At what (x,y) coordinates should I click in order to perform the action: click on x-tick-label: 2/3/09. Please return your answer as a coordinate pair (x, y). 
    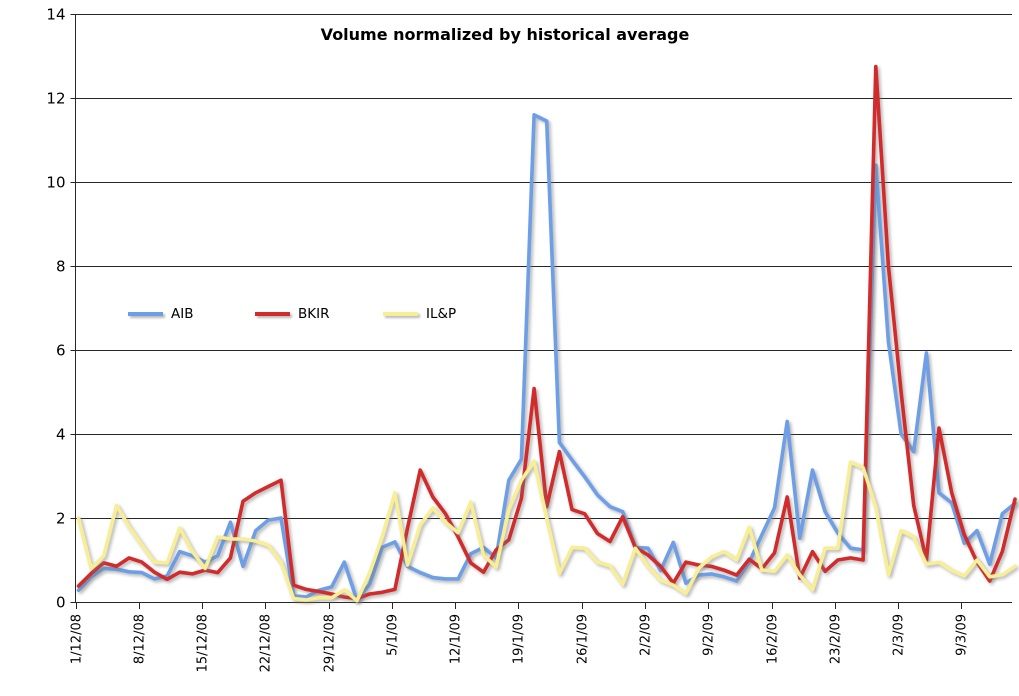
    Looking at the image, I should click on (899, 635).